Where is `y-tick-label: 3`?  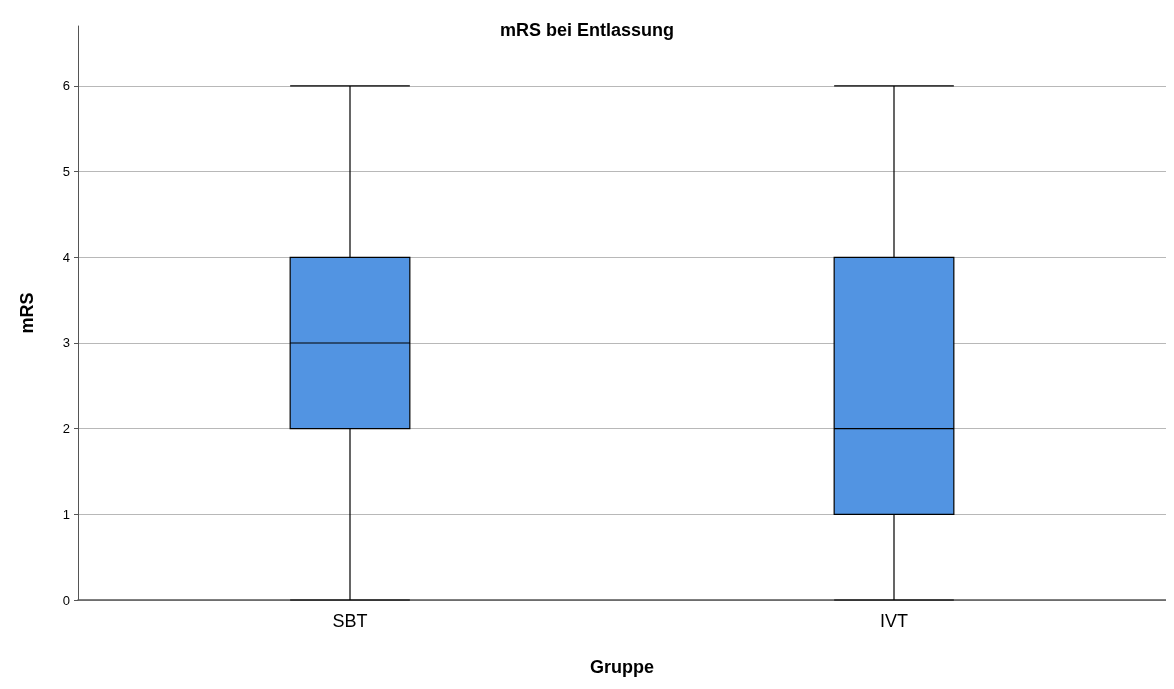
y-tick-label: 3 is located at coordinates (66, 343).